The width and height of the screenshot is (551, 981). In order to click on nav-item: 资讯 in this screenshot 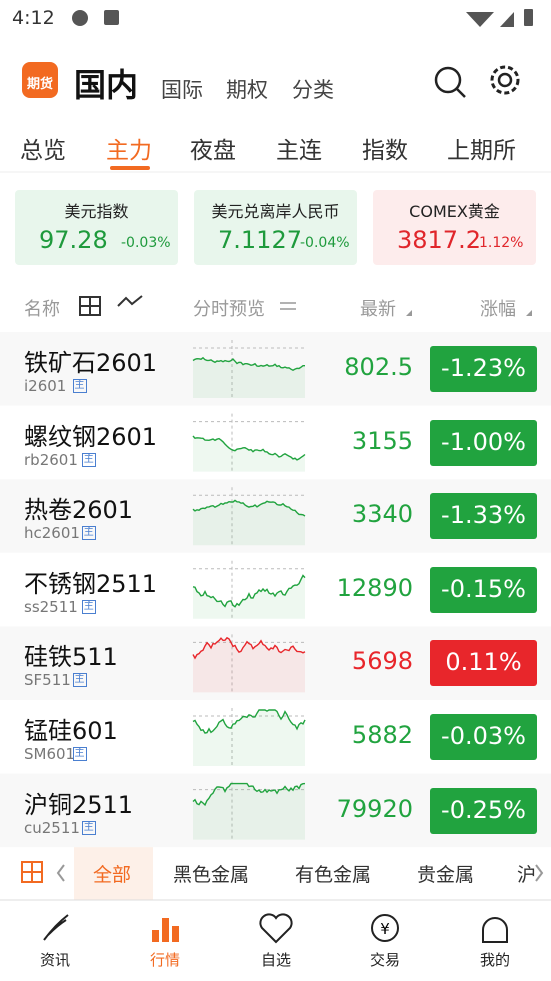, I will do `click(54, 960)`.